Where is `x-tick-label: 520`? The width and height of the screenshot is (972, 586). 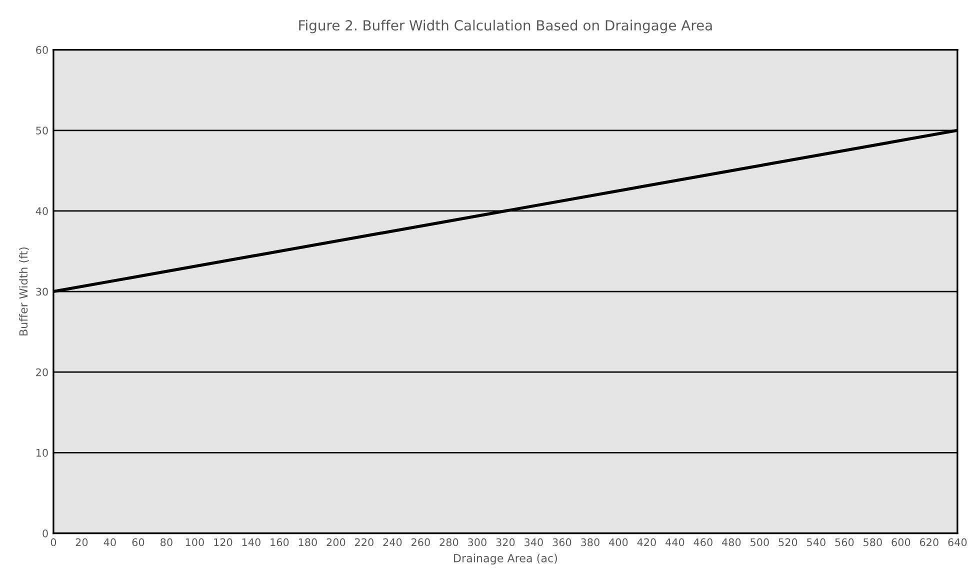 x-tick-label: 520 is located at coordinates (788, 542).